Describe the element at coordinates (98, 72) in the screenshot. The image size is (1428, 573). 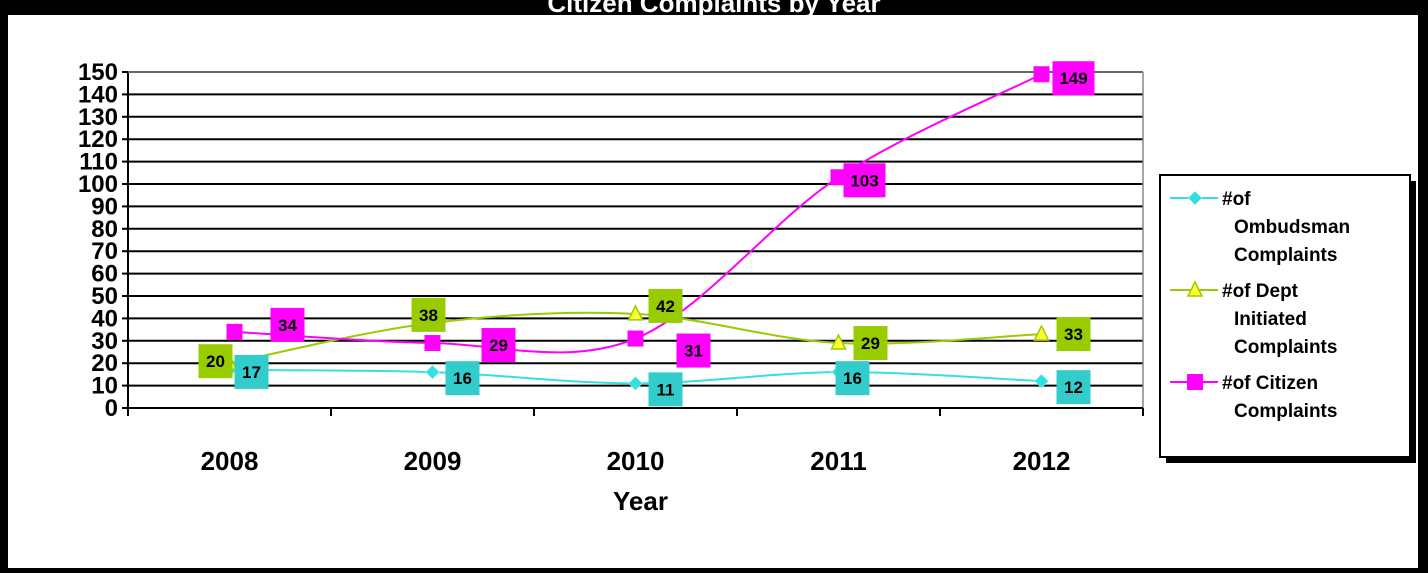
I see `y-tick-label: 150` at that location.